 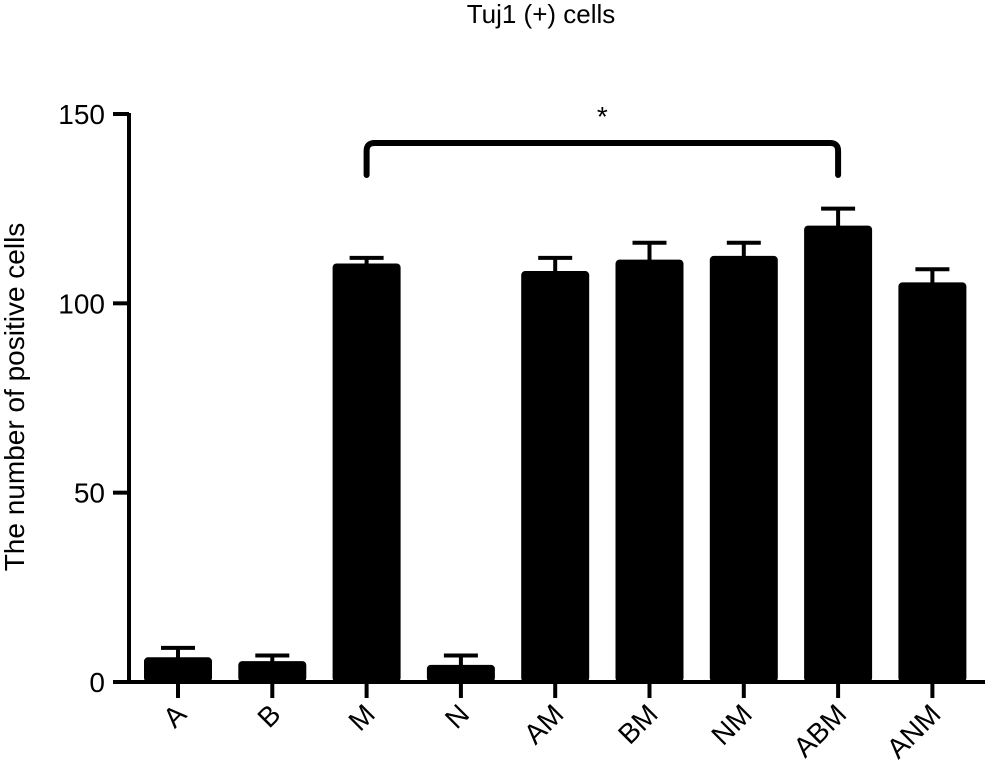 What do you see at coordinates (174, 715) in the screenshot?
I see `x-tick-label-A: A` at bounding box center [174, 715].